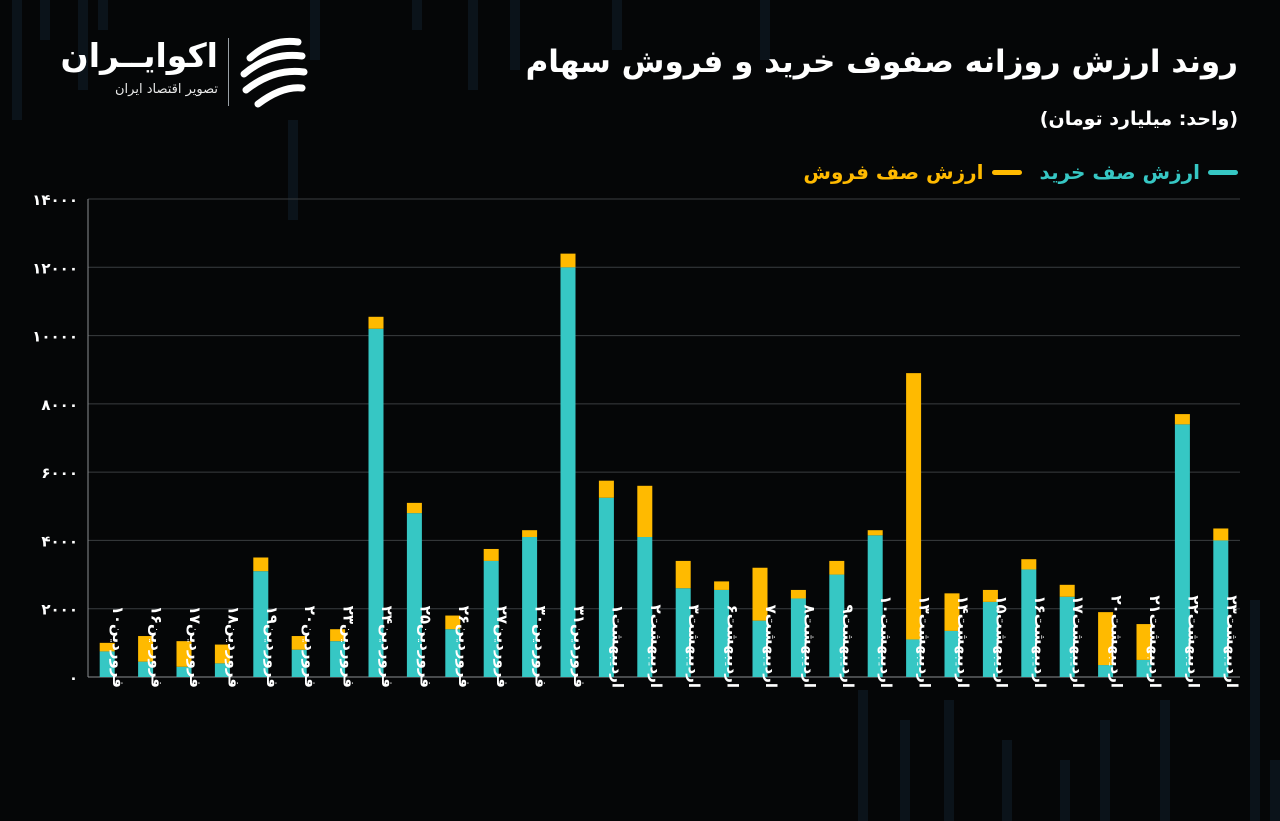 The image size is (1280, 821). Describe the element at coordinates (166, 89) in the screenshot. I see `brand-tagline: تصویر اقتصاد ایران` at that location.